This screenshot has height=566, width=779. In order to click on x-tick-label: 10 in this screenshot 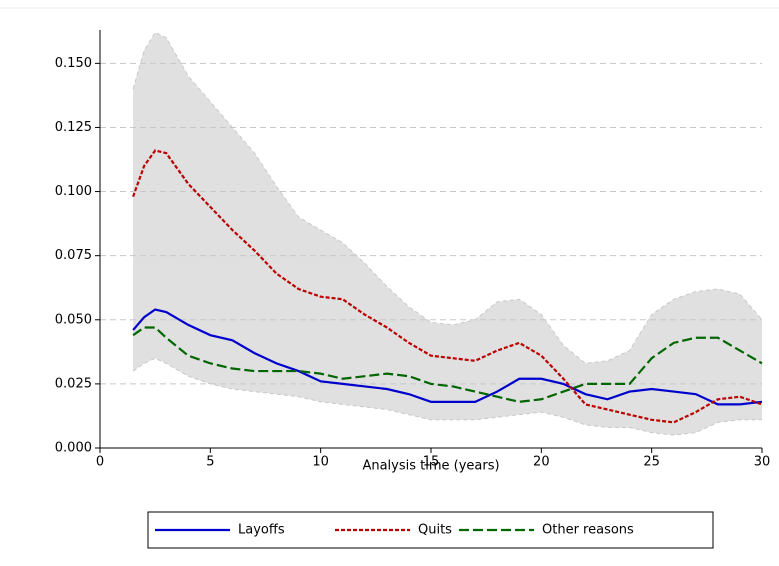, I will do `click(320, 462)`.